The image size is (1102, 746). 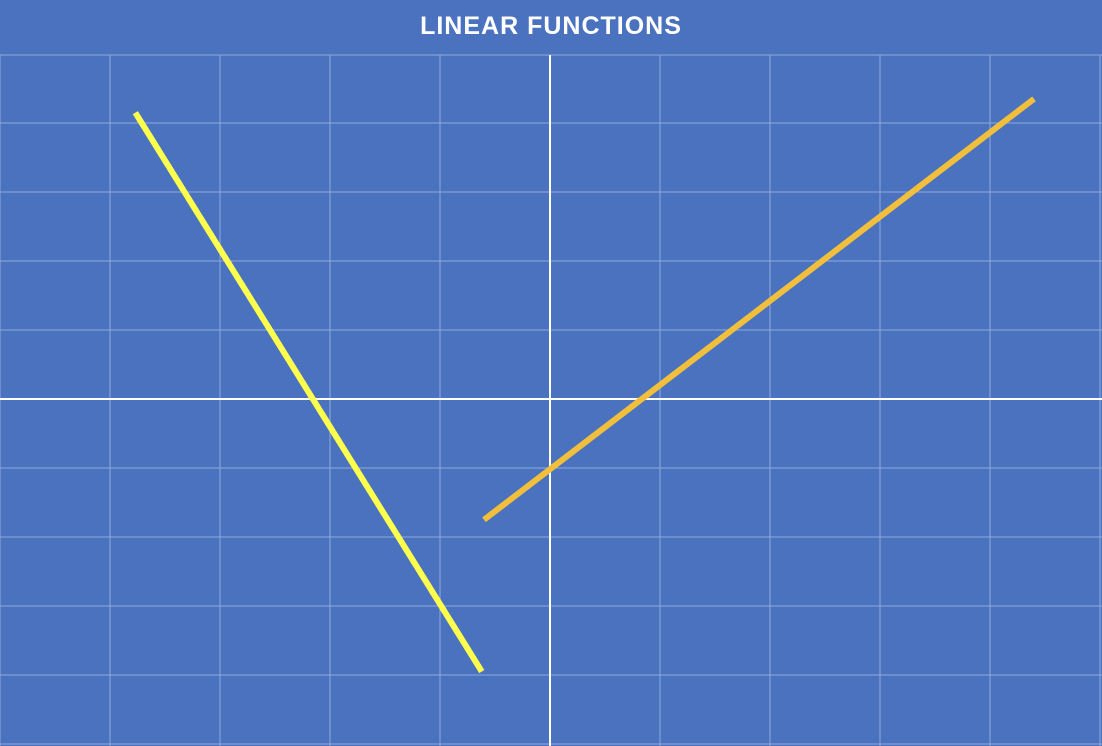 What do you see at coordinates (551, 26) in the screenshot?
I see `chart-title: LINEAR FUNCTIONS` at bounding box center [551, 26].